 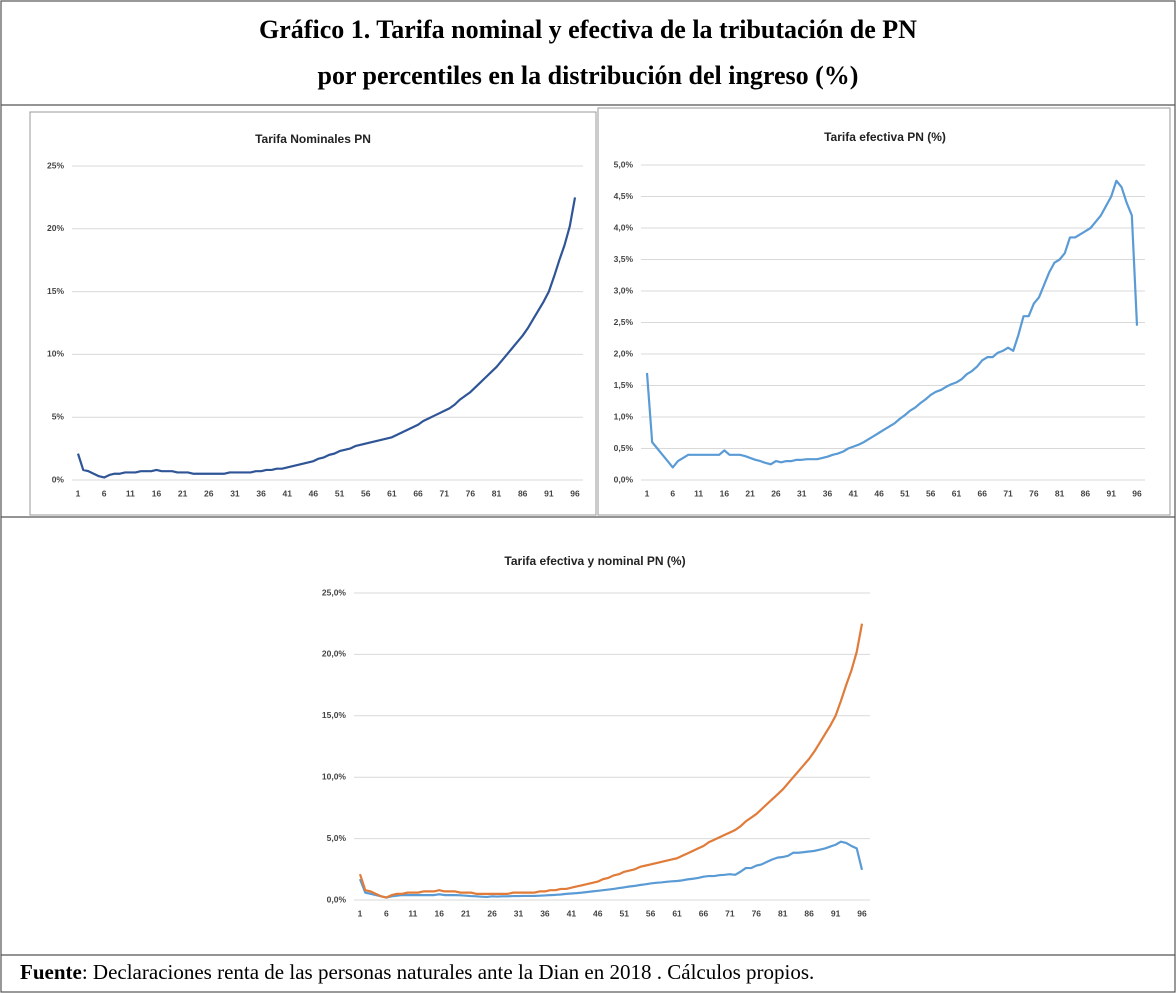 What do you see at coordinates (58, 479) in the screenshot?
I see `y-tick-label: 0%` at bounding box center [58, 479].